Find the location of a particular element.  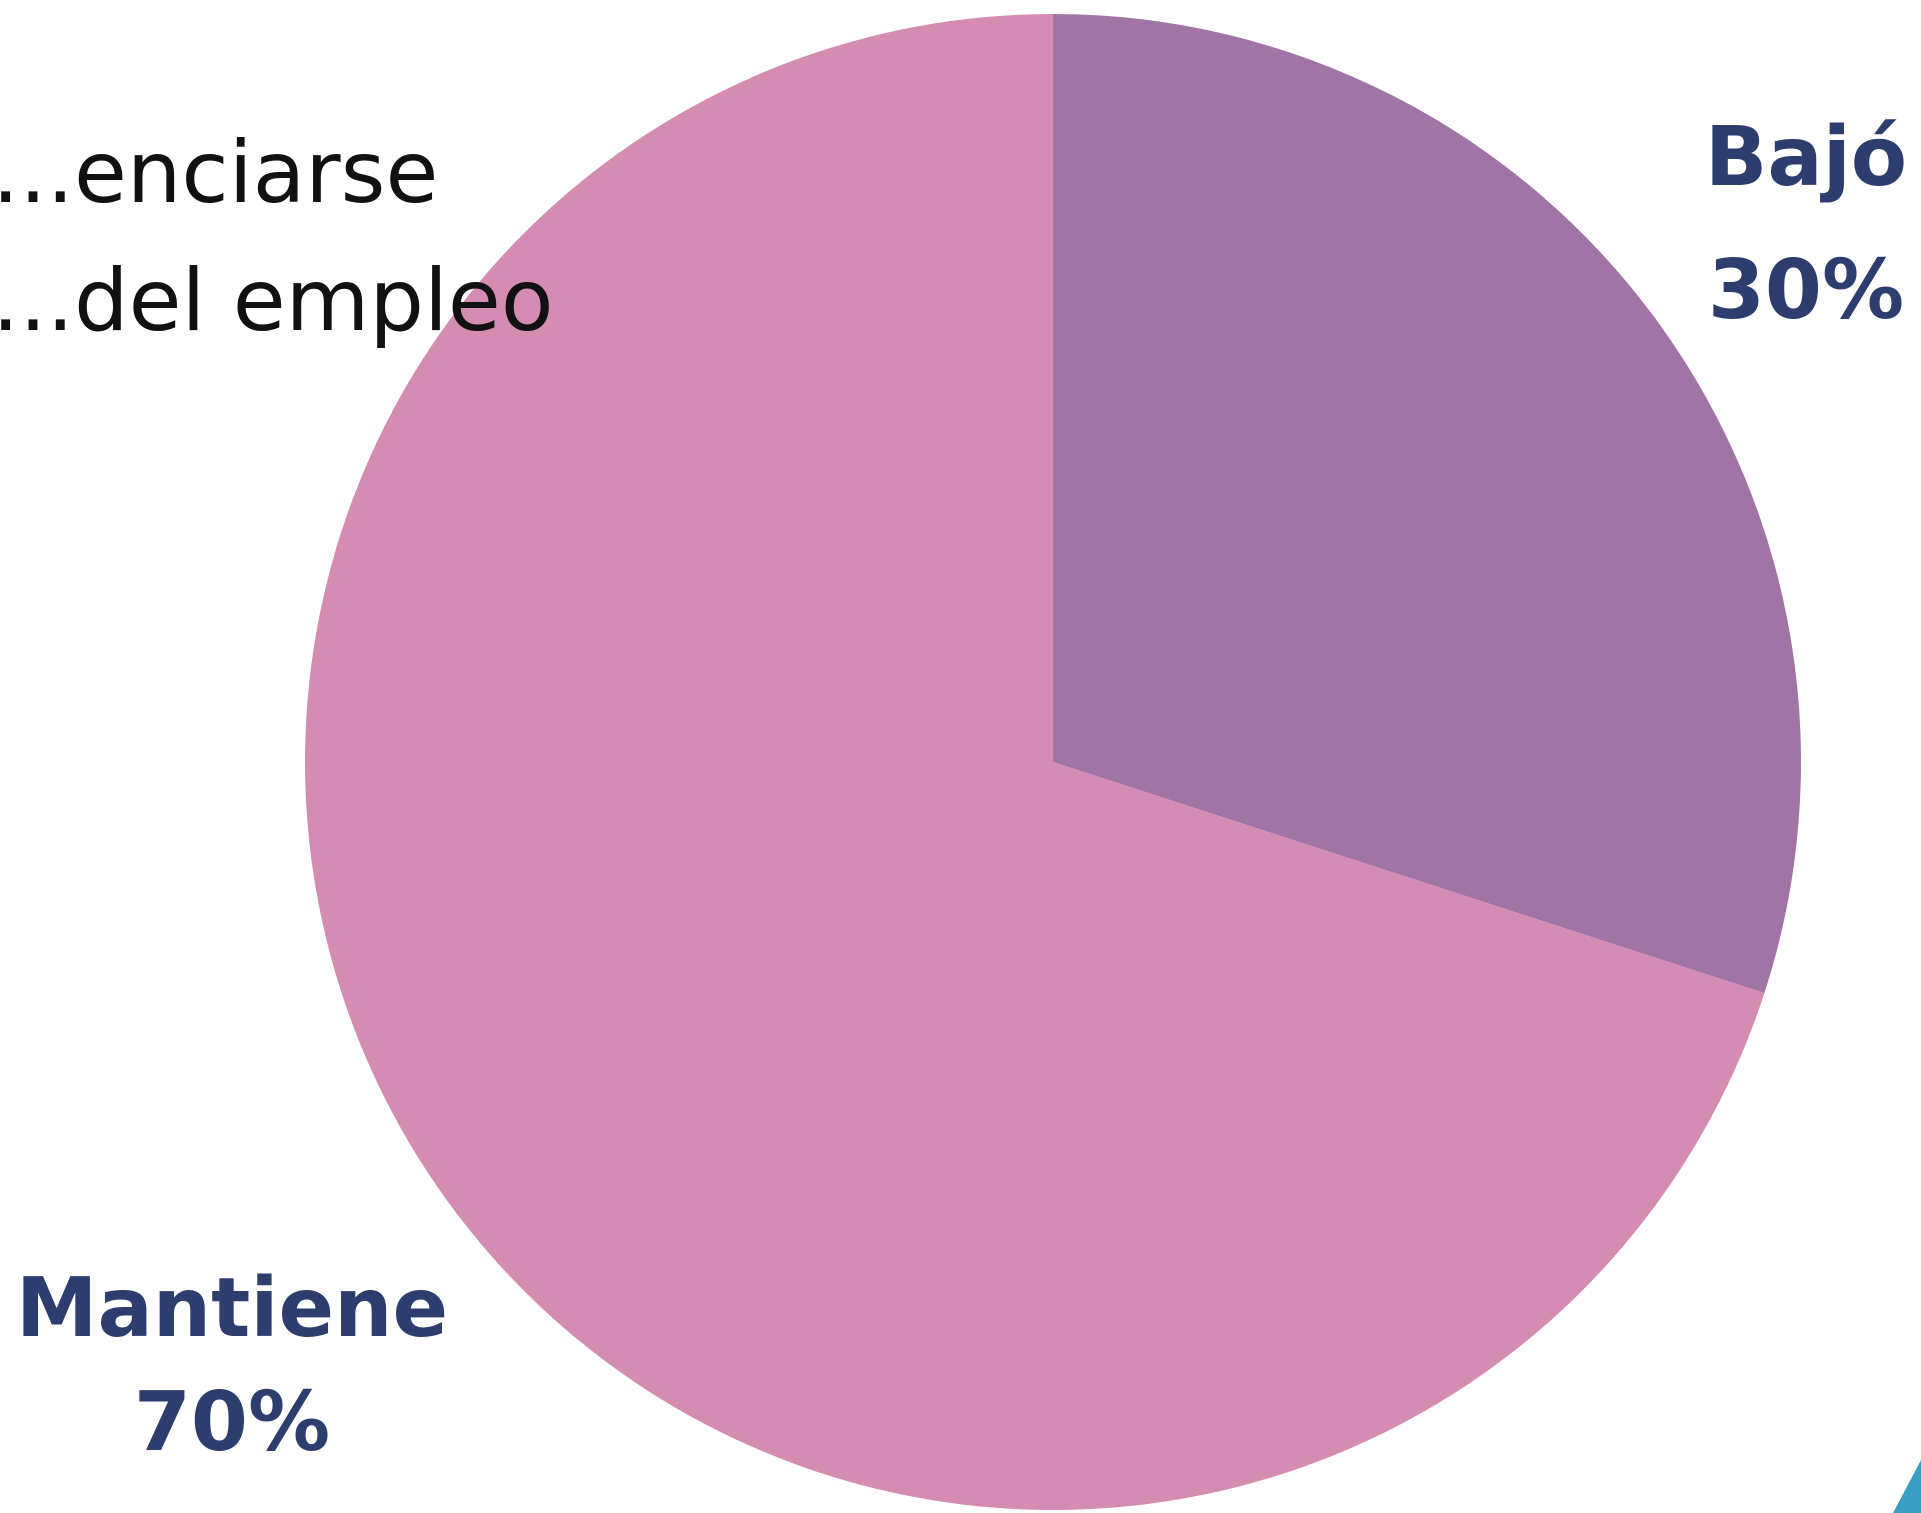

decorative-corner-triangle is located at coordinates (1907, 1486).